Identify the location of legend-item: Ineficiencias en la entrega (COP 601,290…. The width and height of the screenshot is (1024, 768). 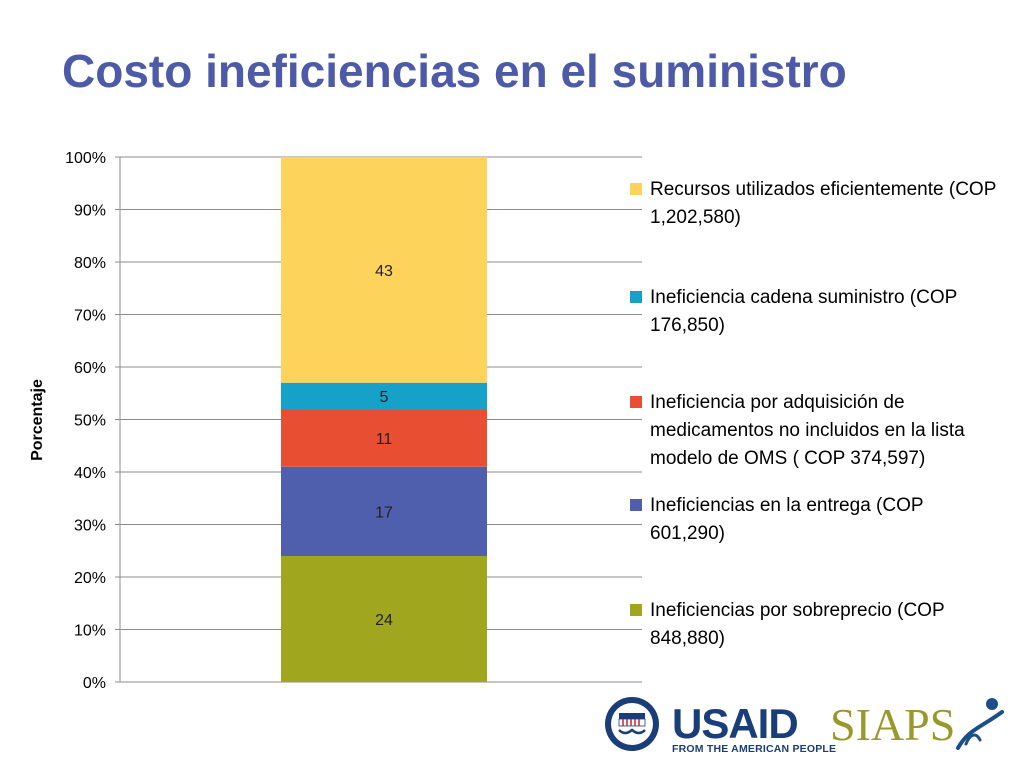
(815, 520).